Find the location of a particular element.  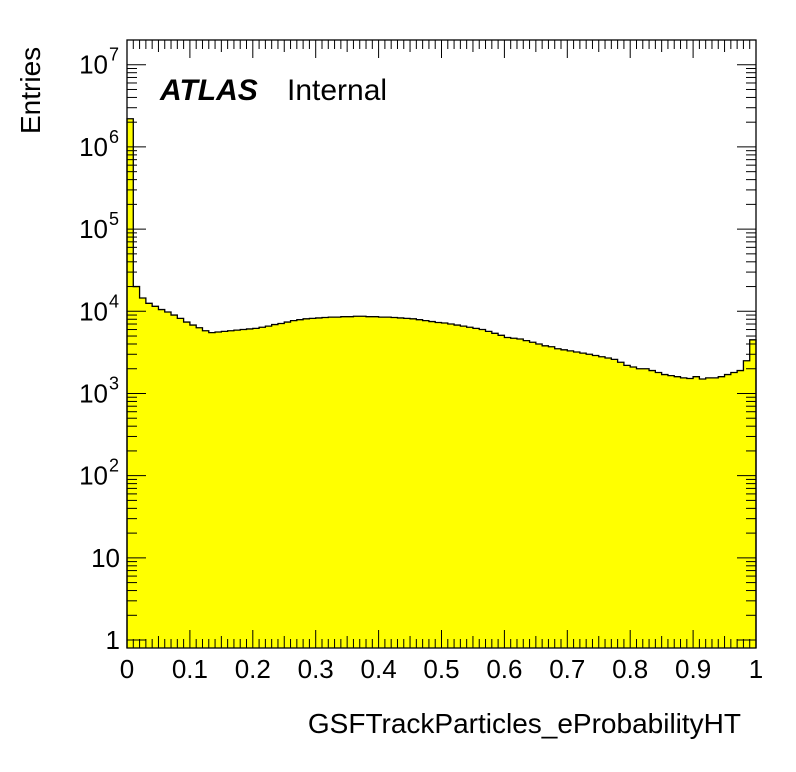

y-tick-exponent: 3 is located at coordinates (114, 383).